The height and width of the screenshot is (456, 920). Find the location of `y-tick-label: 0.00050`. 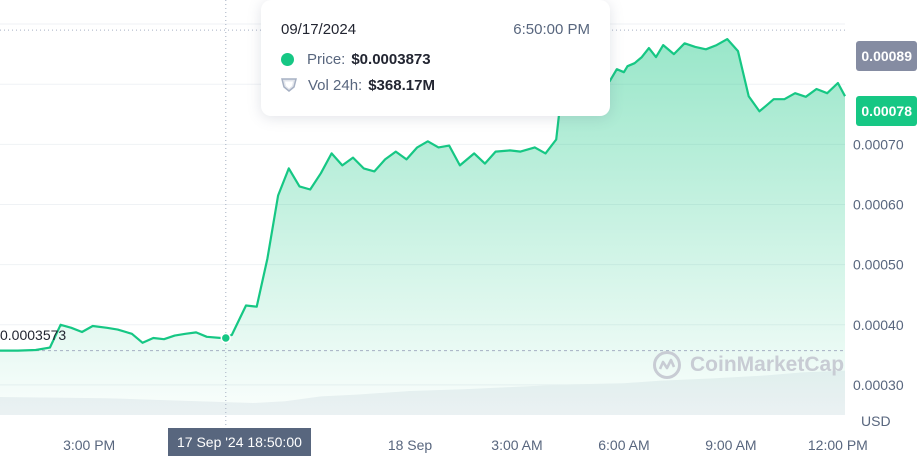

y-tick-label: 0.00050 is located at coordinates (878, 265).